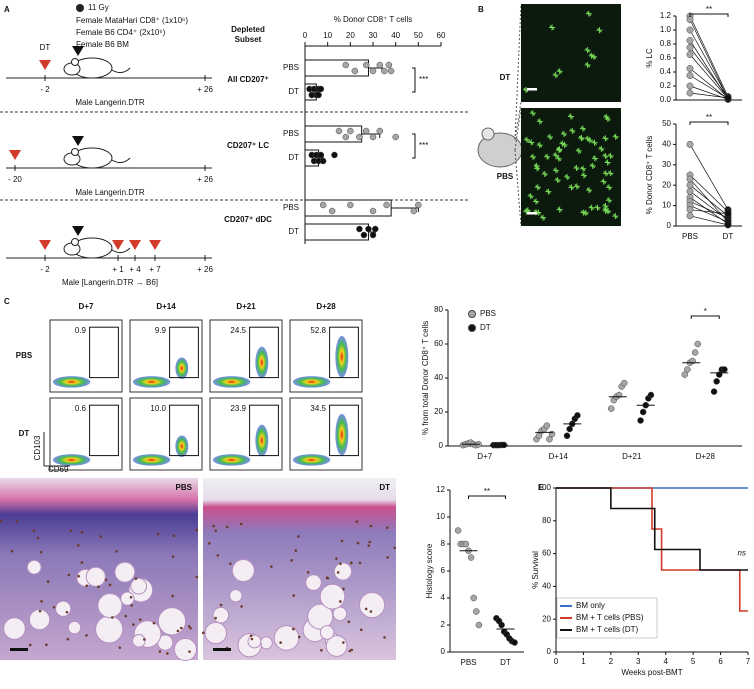 The image size is (754, 689). What do you see at coordinates (81, 330) in the screenshot?
I see `gate-percent: 0.9` at bounding box center [81, 330].